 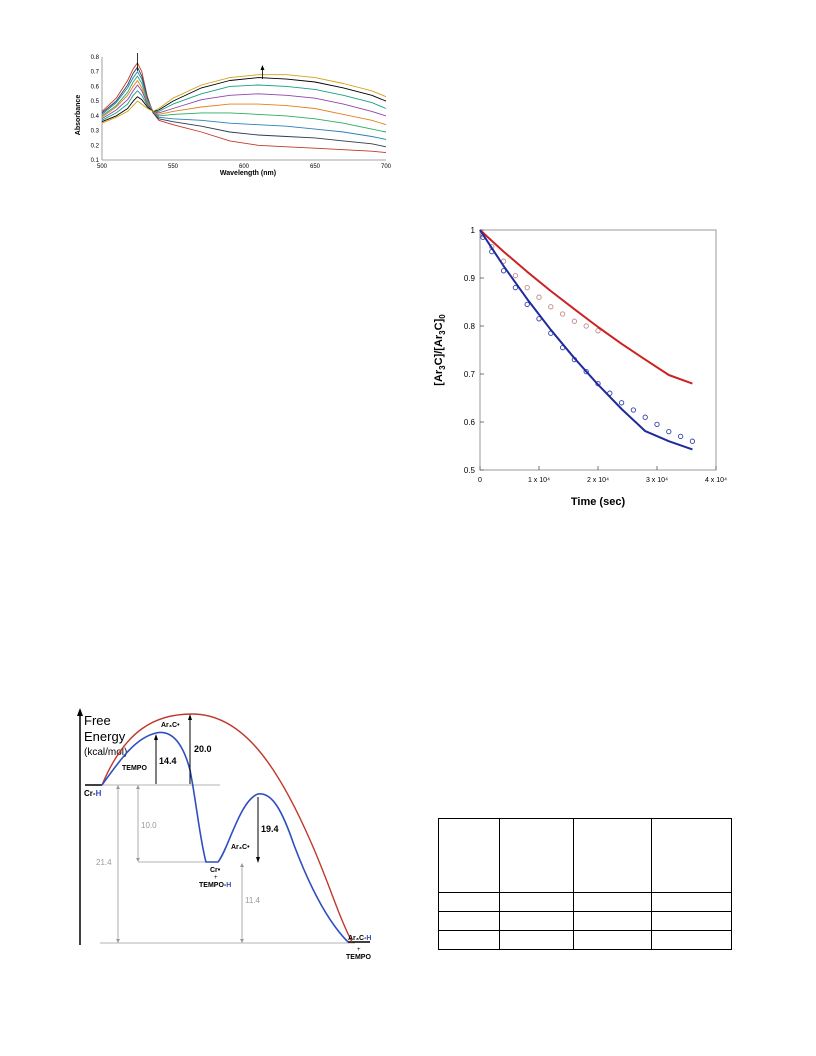 I want to click on absorbance-y-tick-label: 0.3, so click(x=95, y=132).